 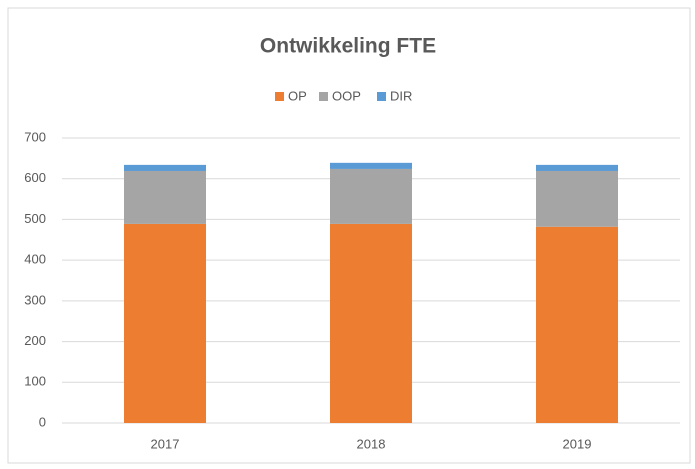 I want to click on y-tick-label: 500, so click(x=35, y=218).